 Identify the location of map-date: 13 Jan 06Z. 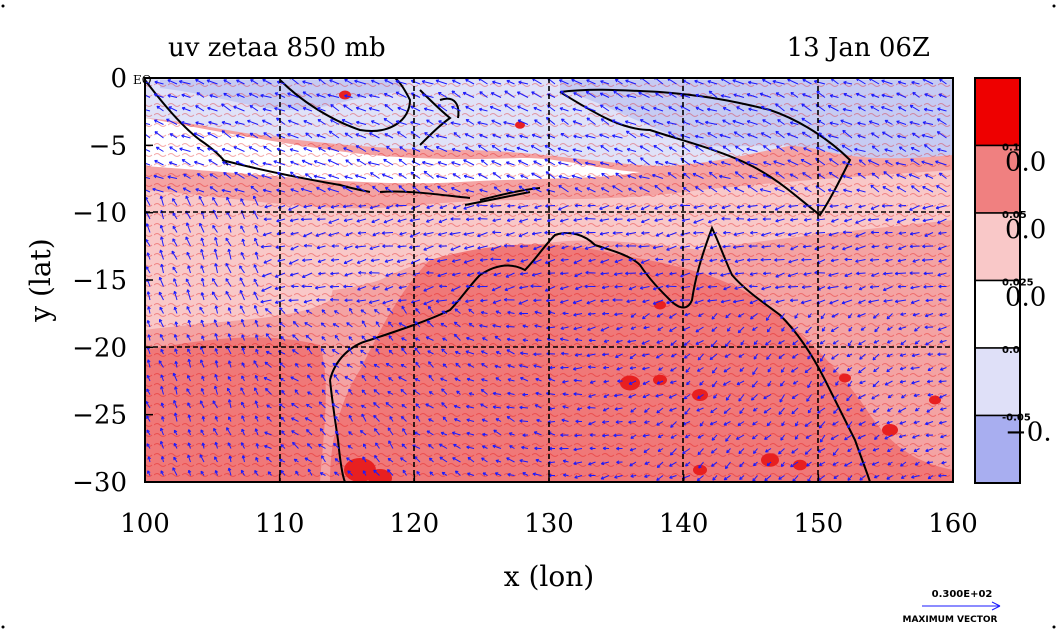
(858, 48).